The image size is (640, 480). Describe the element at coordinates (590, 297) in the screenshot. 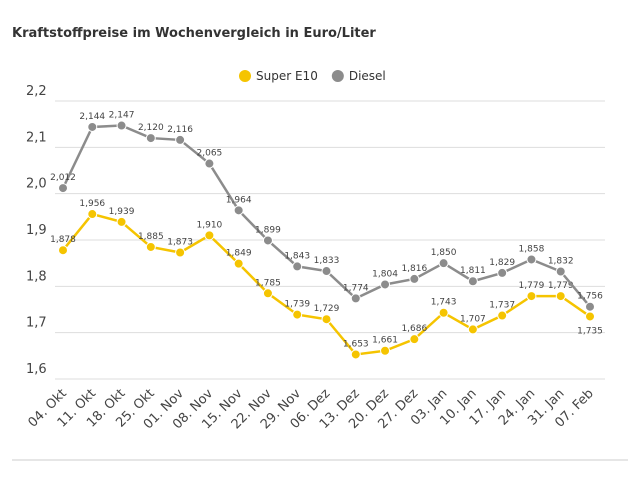

I see `value-label: 1,756` at that location.